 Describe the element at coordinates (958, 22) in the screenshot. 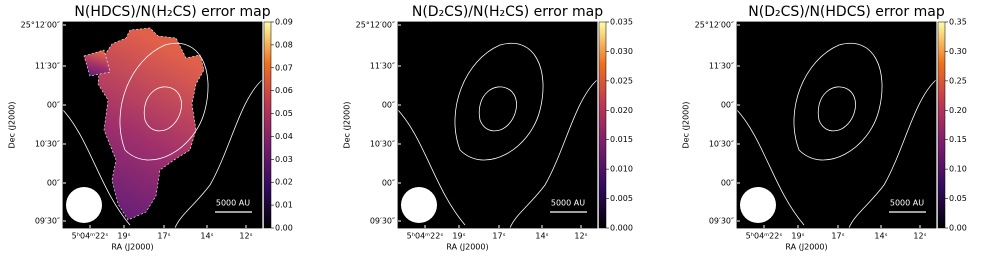

I see `colorbar-tick-label: 0.35` at that location.